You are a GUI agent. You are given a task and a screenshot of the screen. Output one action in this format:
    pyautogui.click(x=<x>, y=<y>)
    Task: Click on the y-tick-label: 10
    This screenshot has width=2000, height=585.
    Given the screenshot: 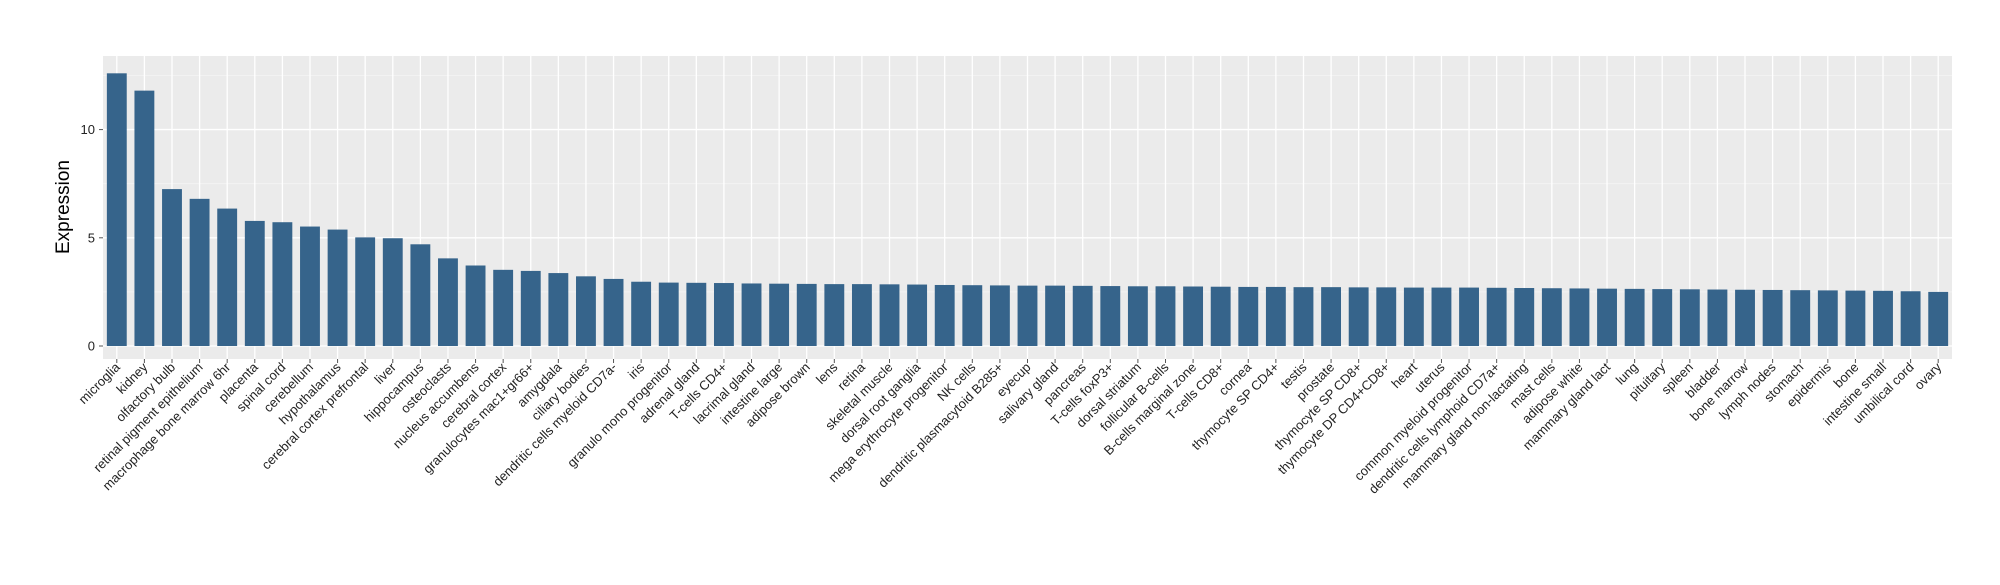 What is the action you would take?
    pyautogui.click(x=88, y=129)
    